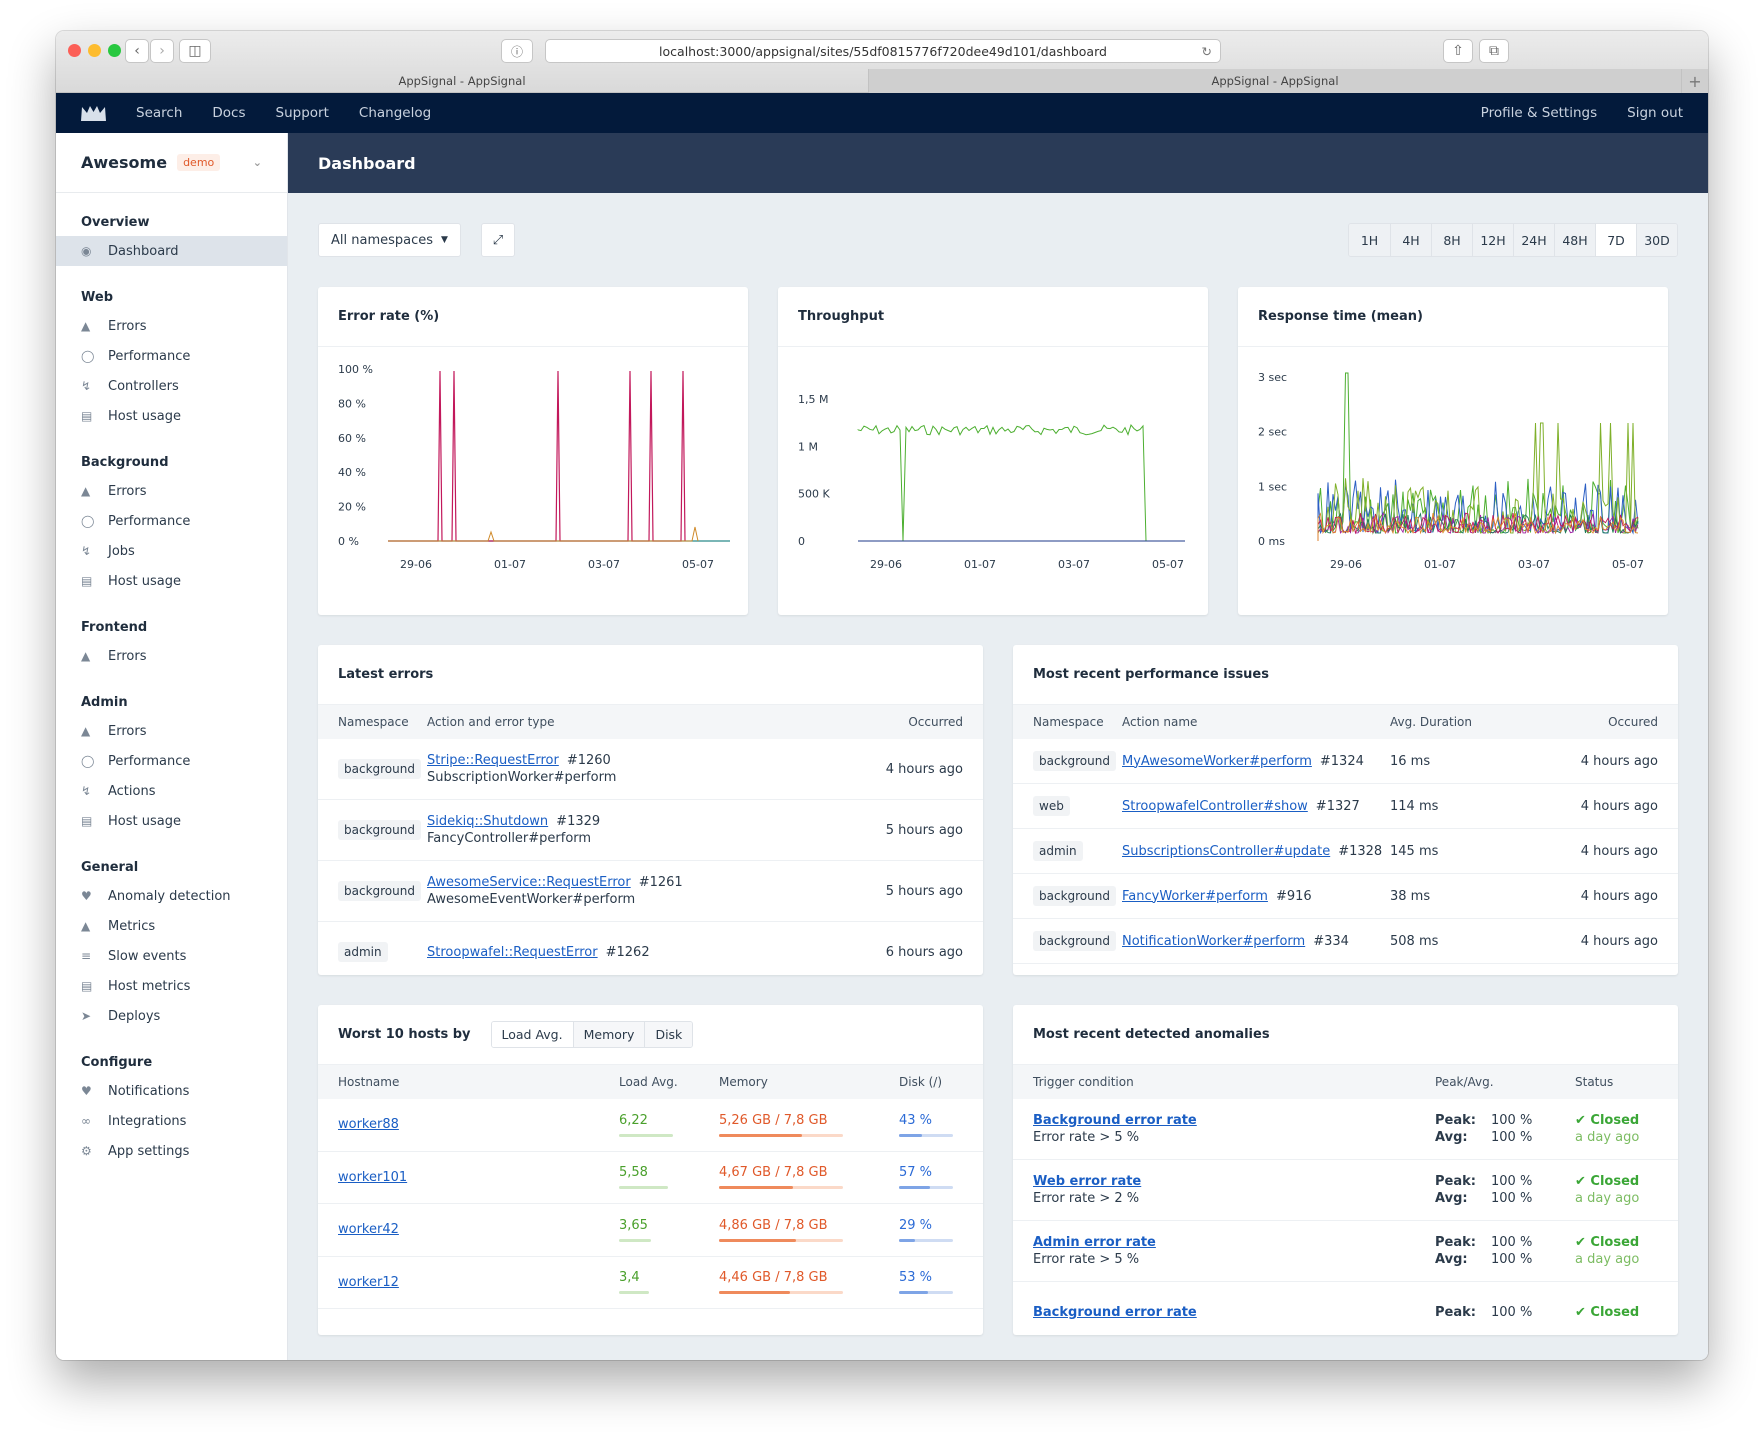  What do you see at coordinates (373, 1177) in the screenshot?
I see `hostname-link: worker101` at bounding box center [373, 1177].